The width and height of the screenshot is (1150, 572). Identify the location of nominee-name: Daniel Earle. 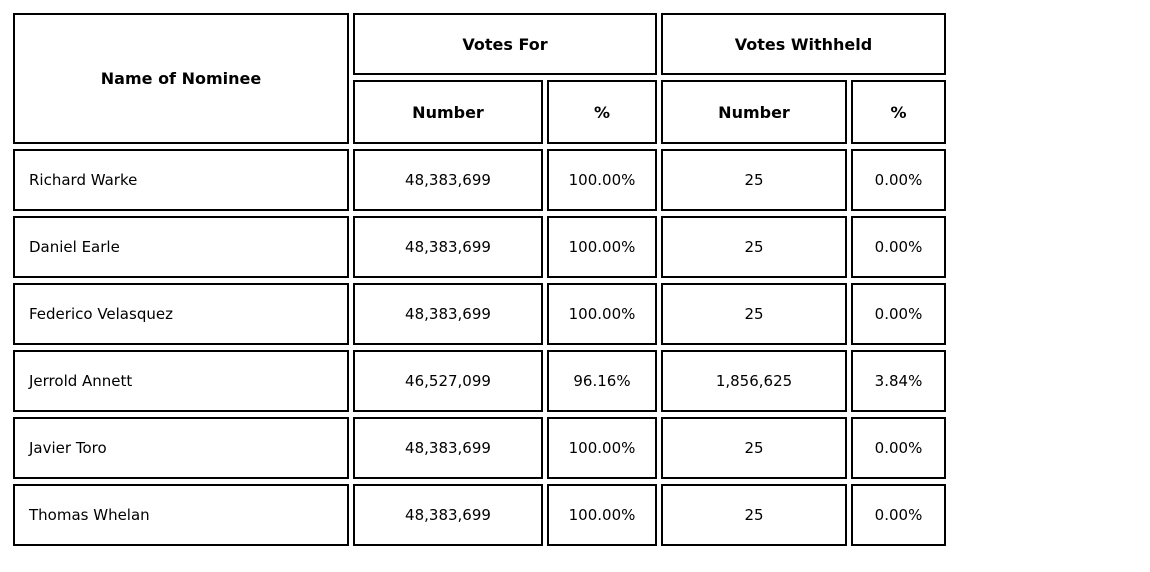
(181, 247).